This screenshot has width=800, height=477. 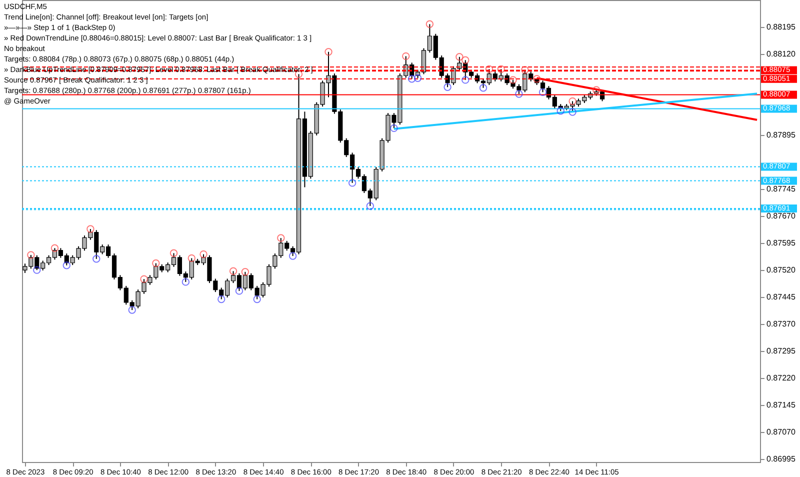 What do you see at coordinates (781, 324) in the screenshot?
I see `y-tick-label: 0.87370` at bounding box center [781, 324].